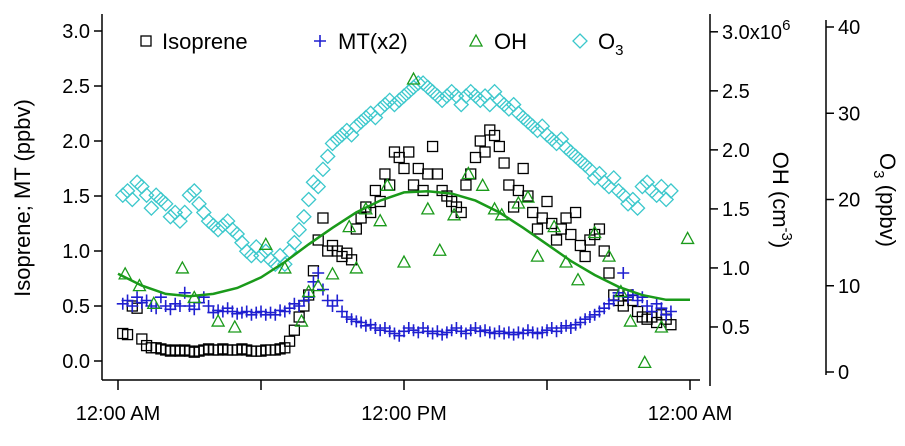 Image resolution: width=905 pixels, height=446 pixels. I want to click on x-tick-label: 12:00 PM, so click(404, 414).